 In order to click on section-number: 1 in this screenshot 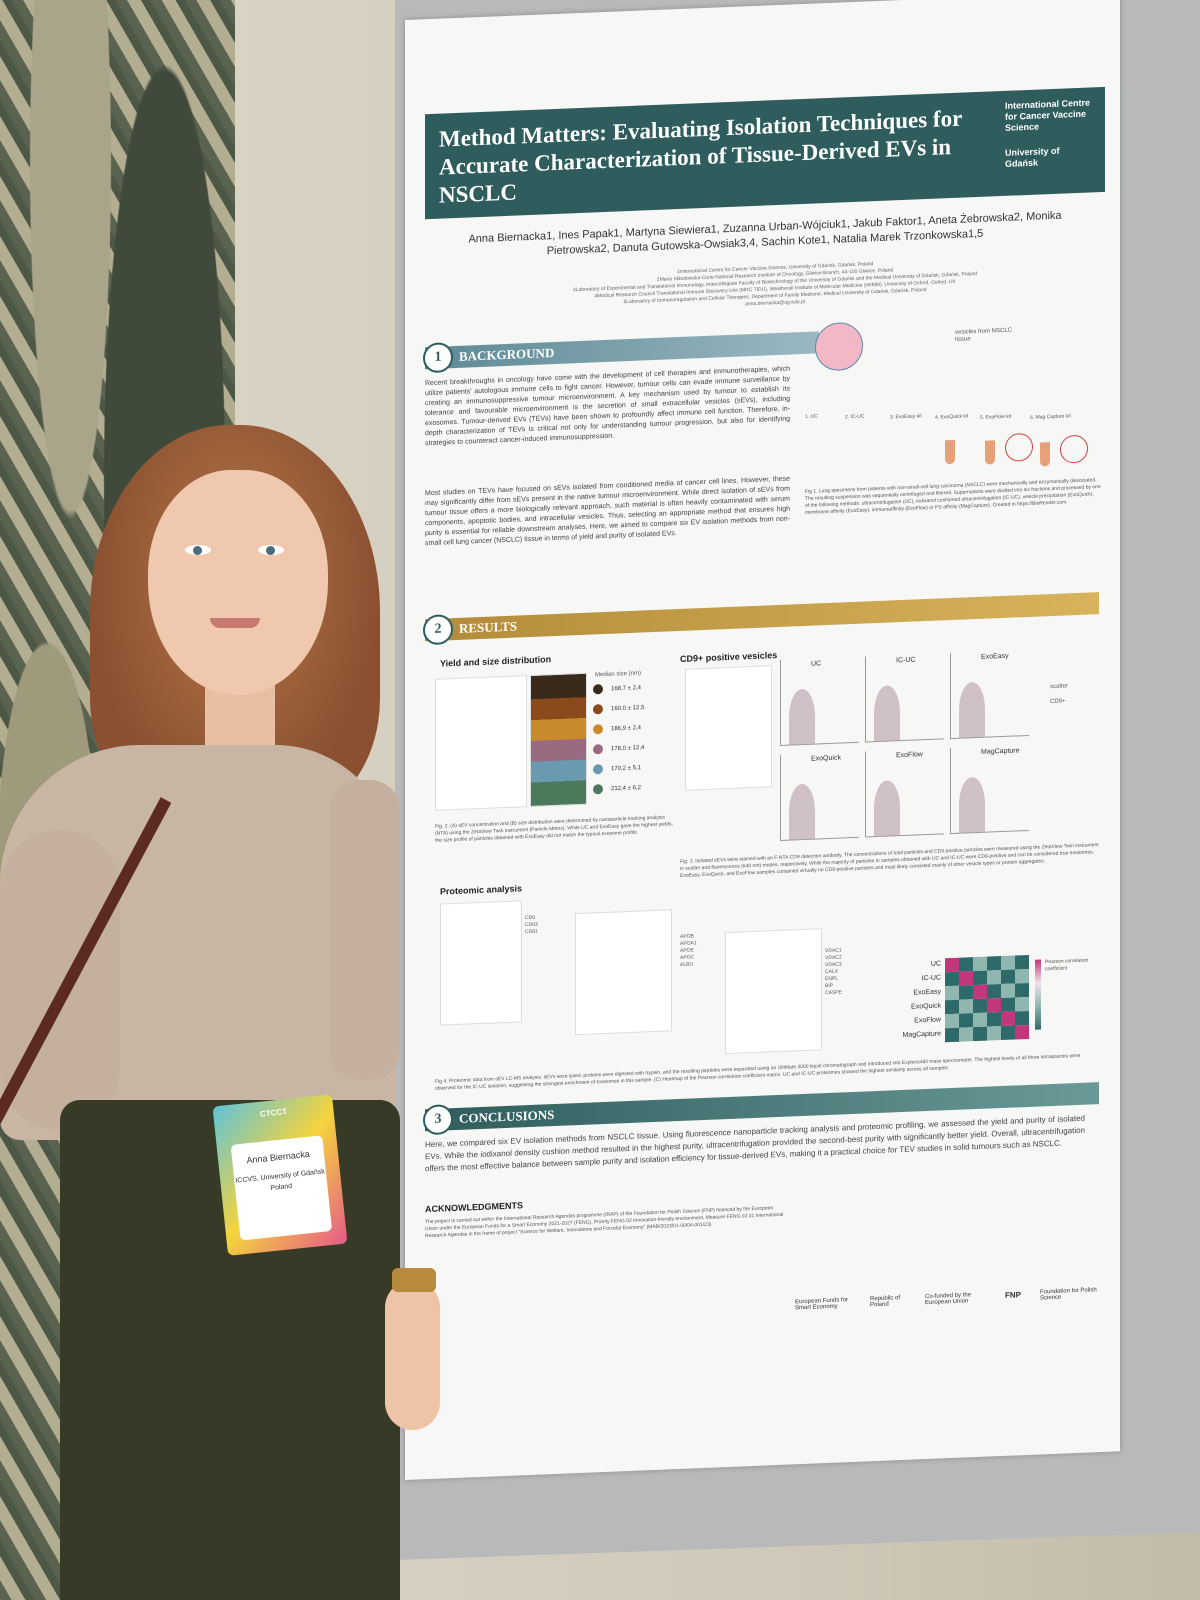, I will do `click(438, 358)`.